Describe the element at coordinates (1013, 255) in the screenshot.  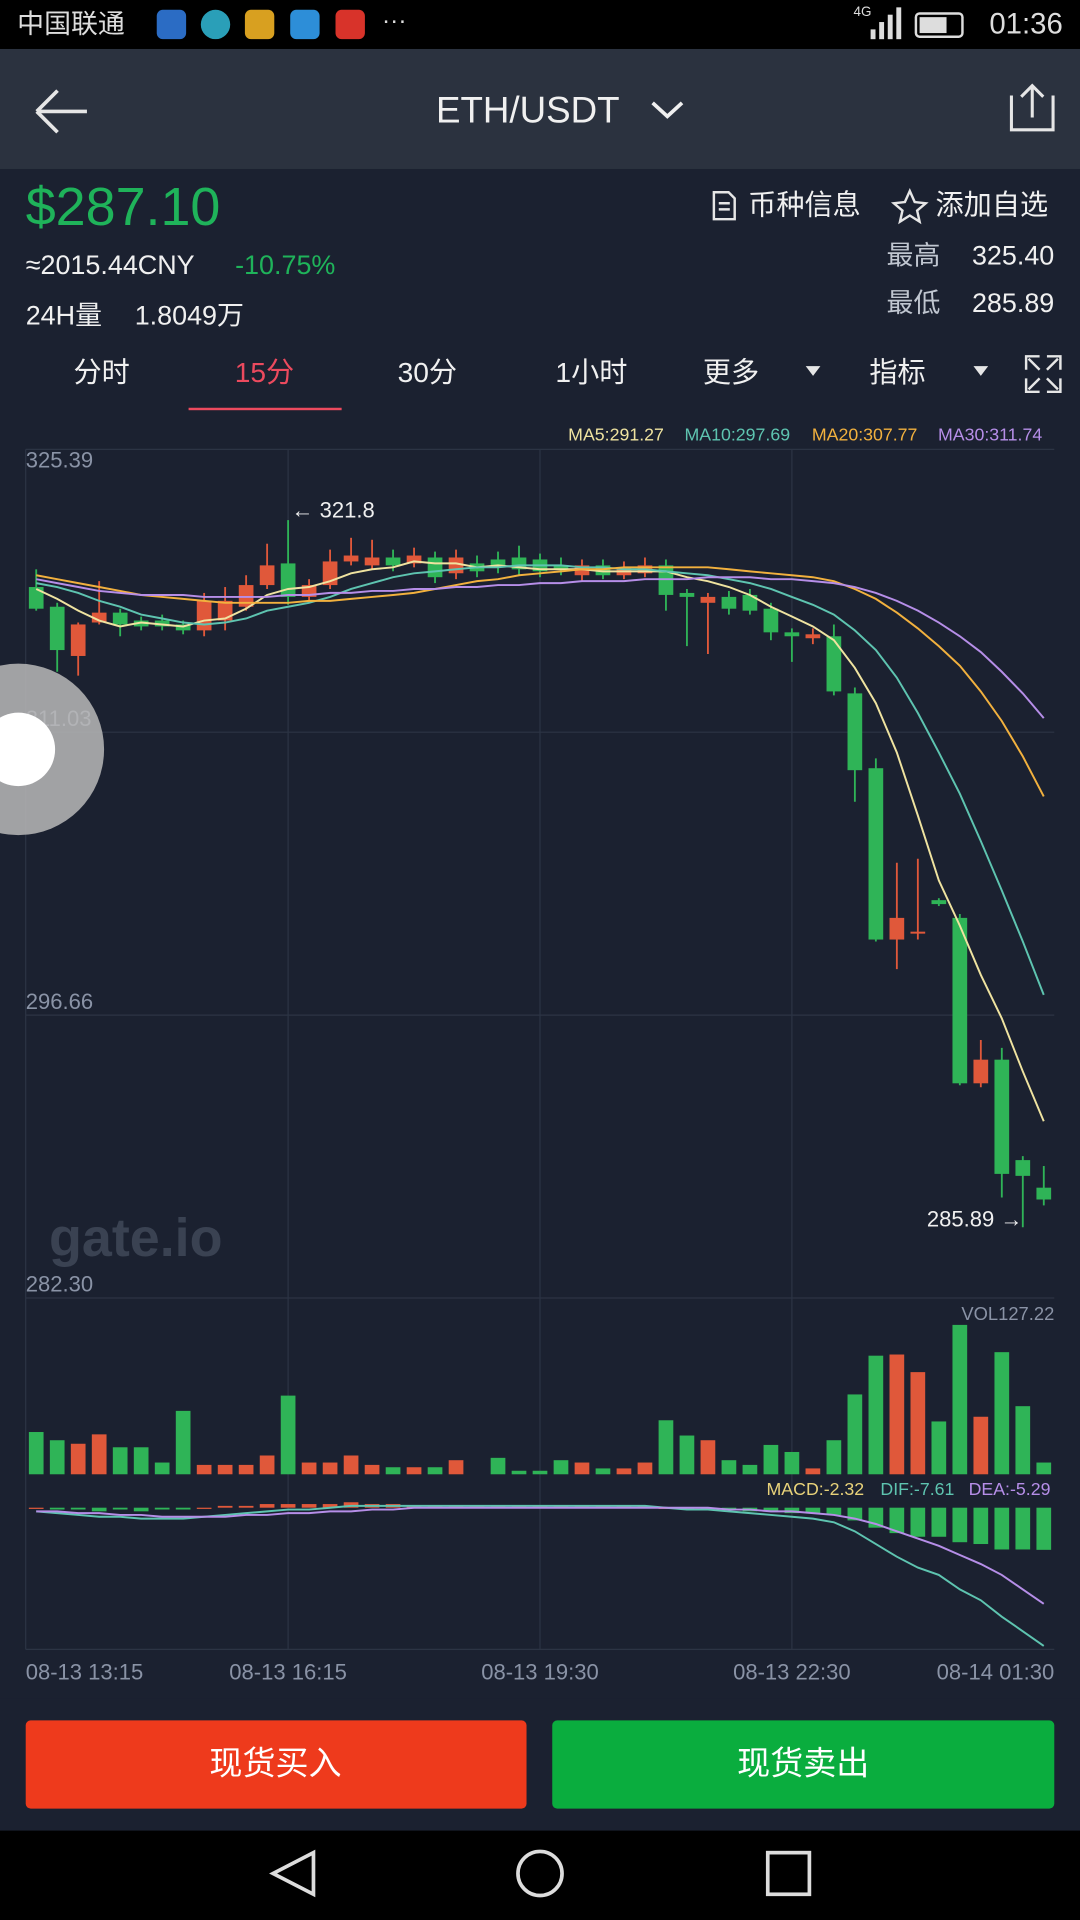
I see `high-price: 325.40` at that location.